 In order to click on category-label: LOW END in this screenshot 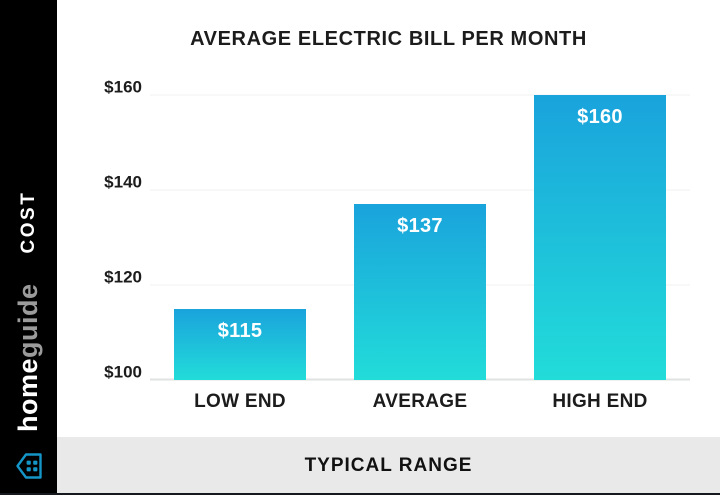, I will do `click(240, 401)`.